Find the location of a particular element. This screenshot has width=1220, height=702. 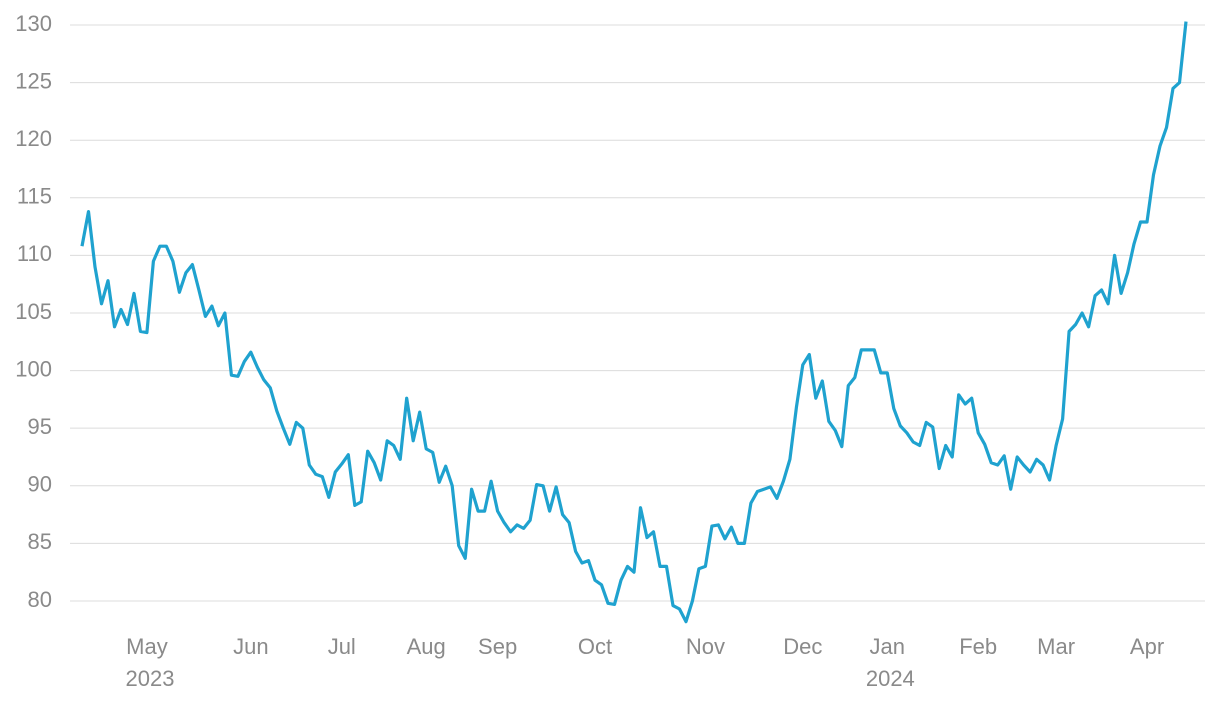

x-tick-label: Jul is located at coordinates (342, 646).